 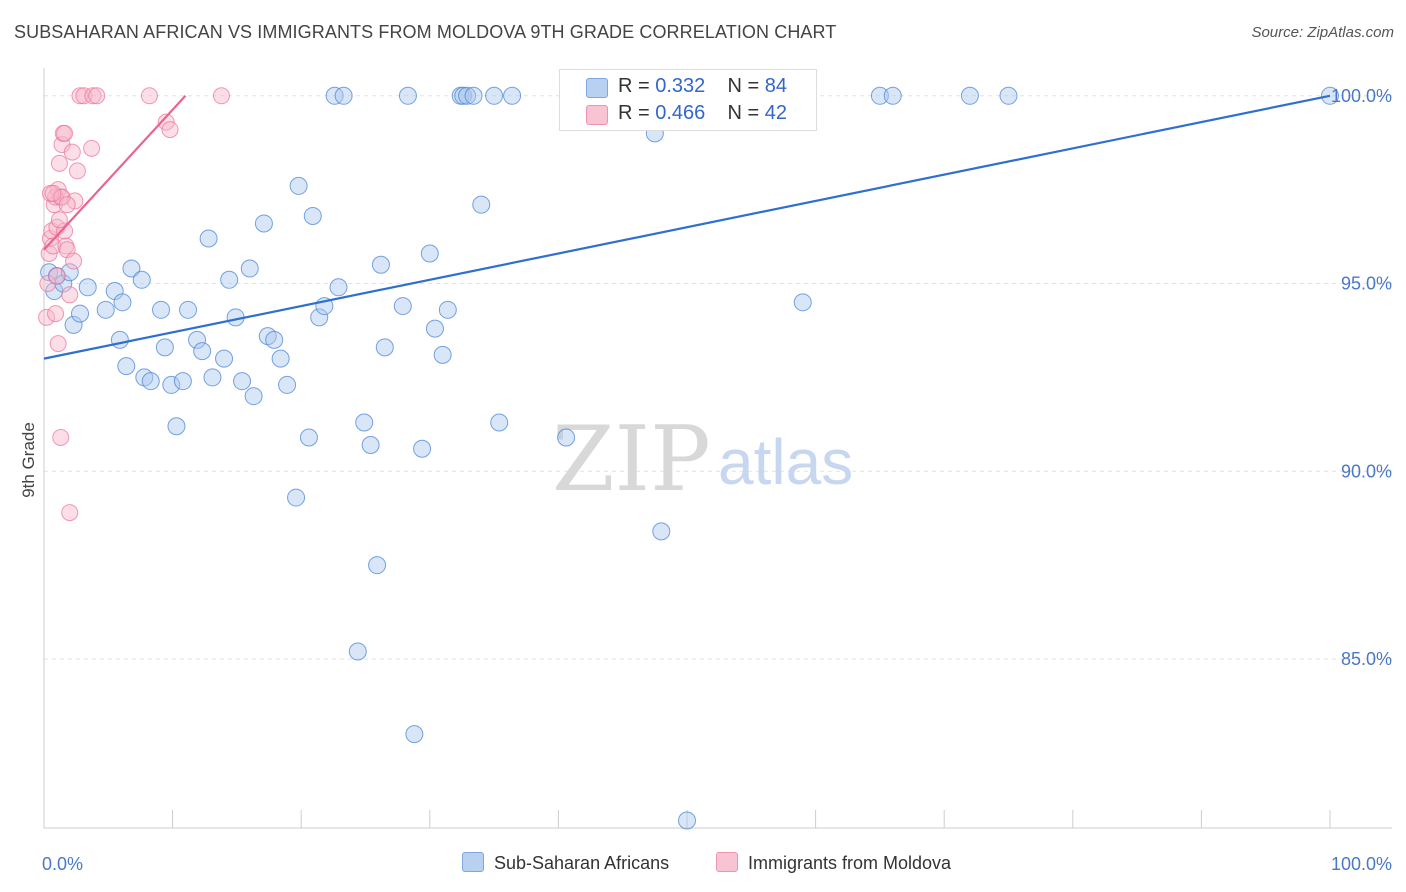 I want to click on bottom-legend-moldova: Immigrants from Moldova, so click(x=833, y=863).